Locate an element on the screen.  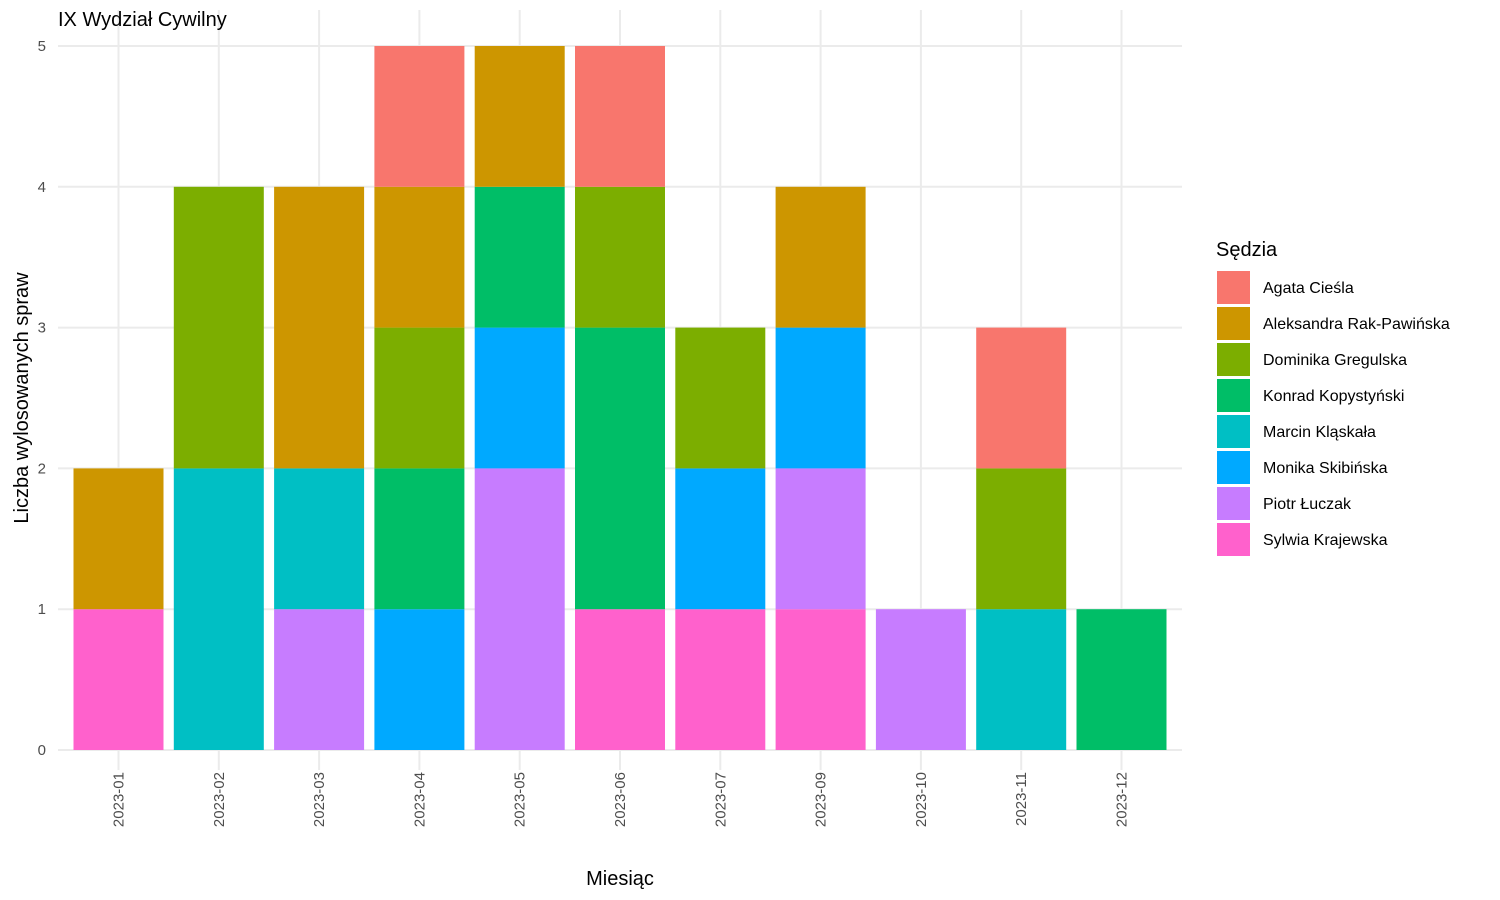
x-tick-label: 2023-11 is located at coordinates (1021, 799).